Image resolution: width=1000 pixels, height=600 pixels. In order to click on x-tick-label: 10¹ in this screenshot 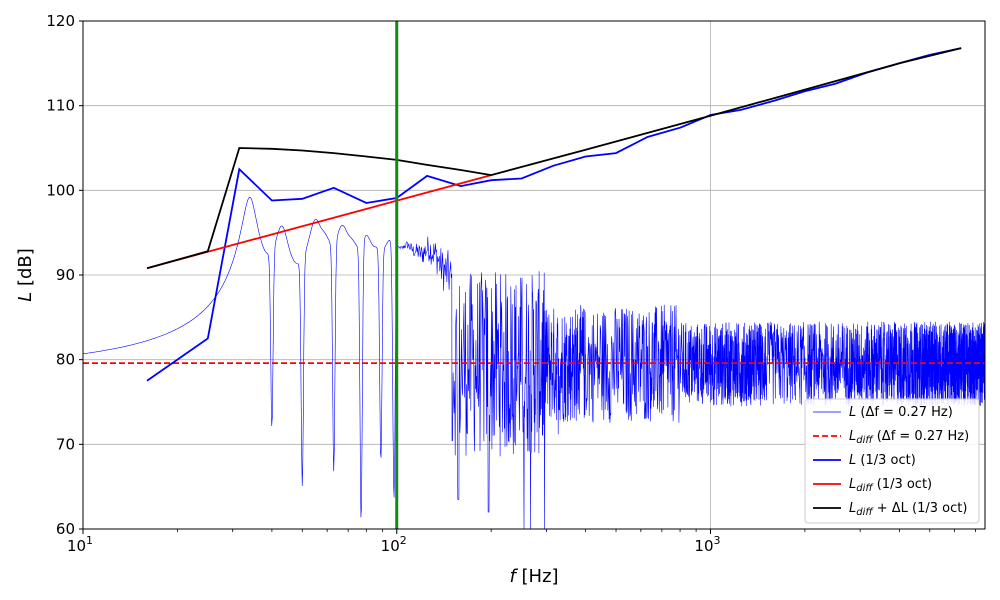, I will do `click(80, 544)`.